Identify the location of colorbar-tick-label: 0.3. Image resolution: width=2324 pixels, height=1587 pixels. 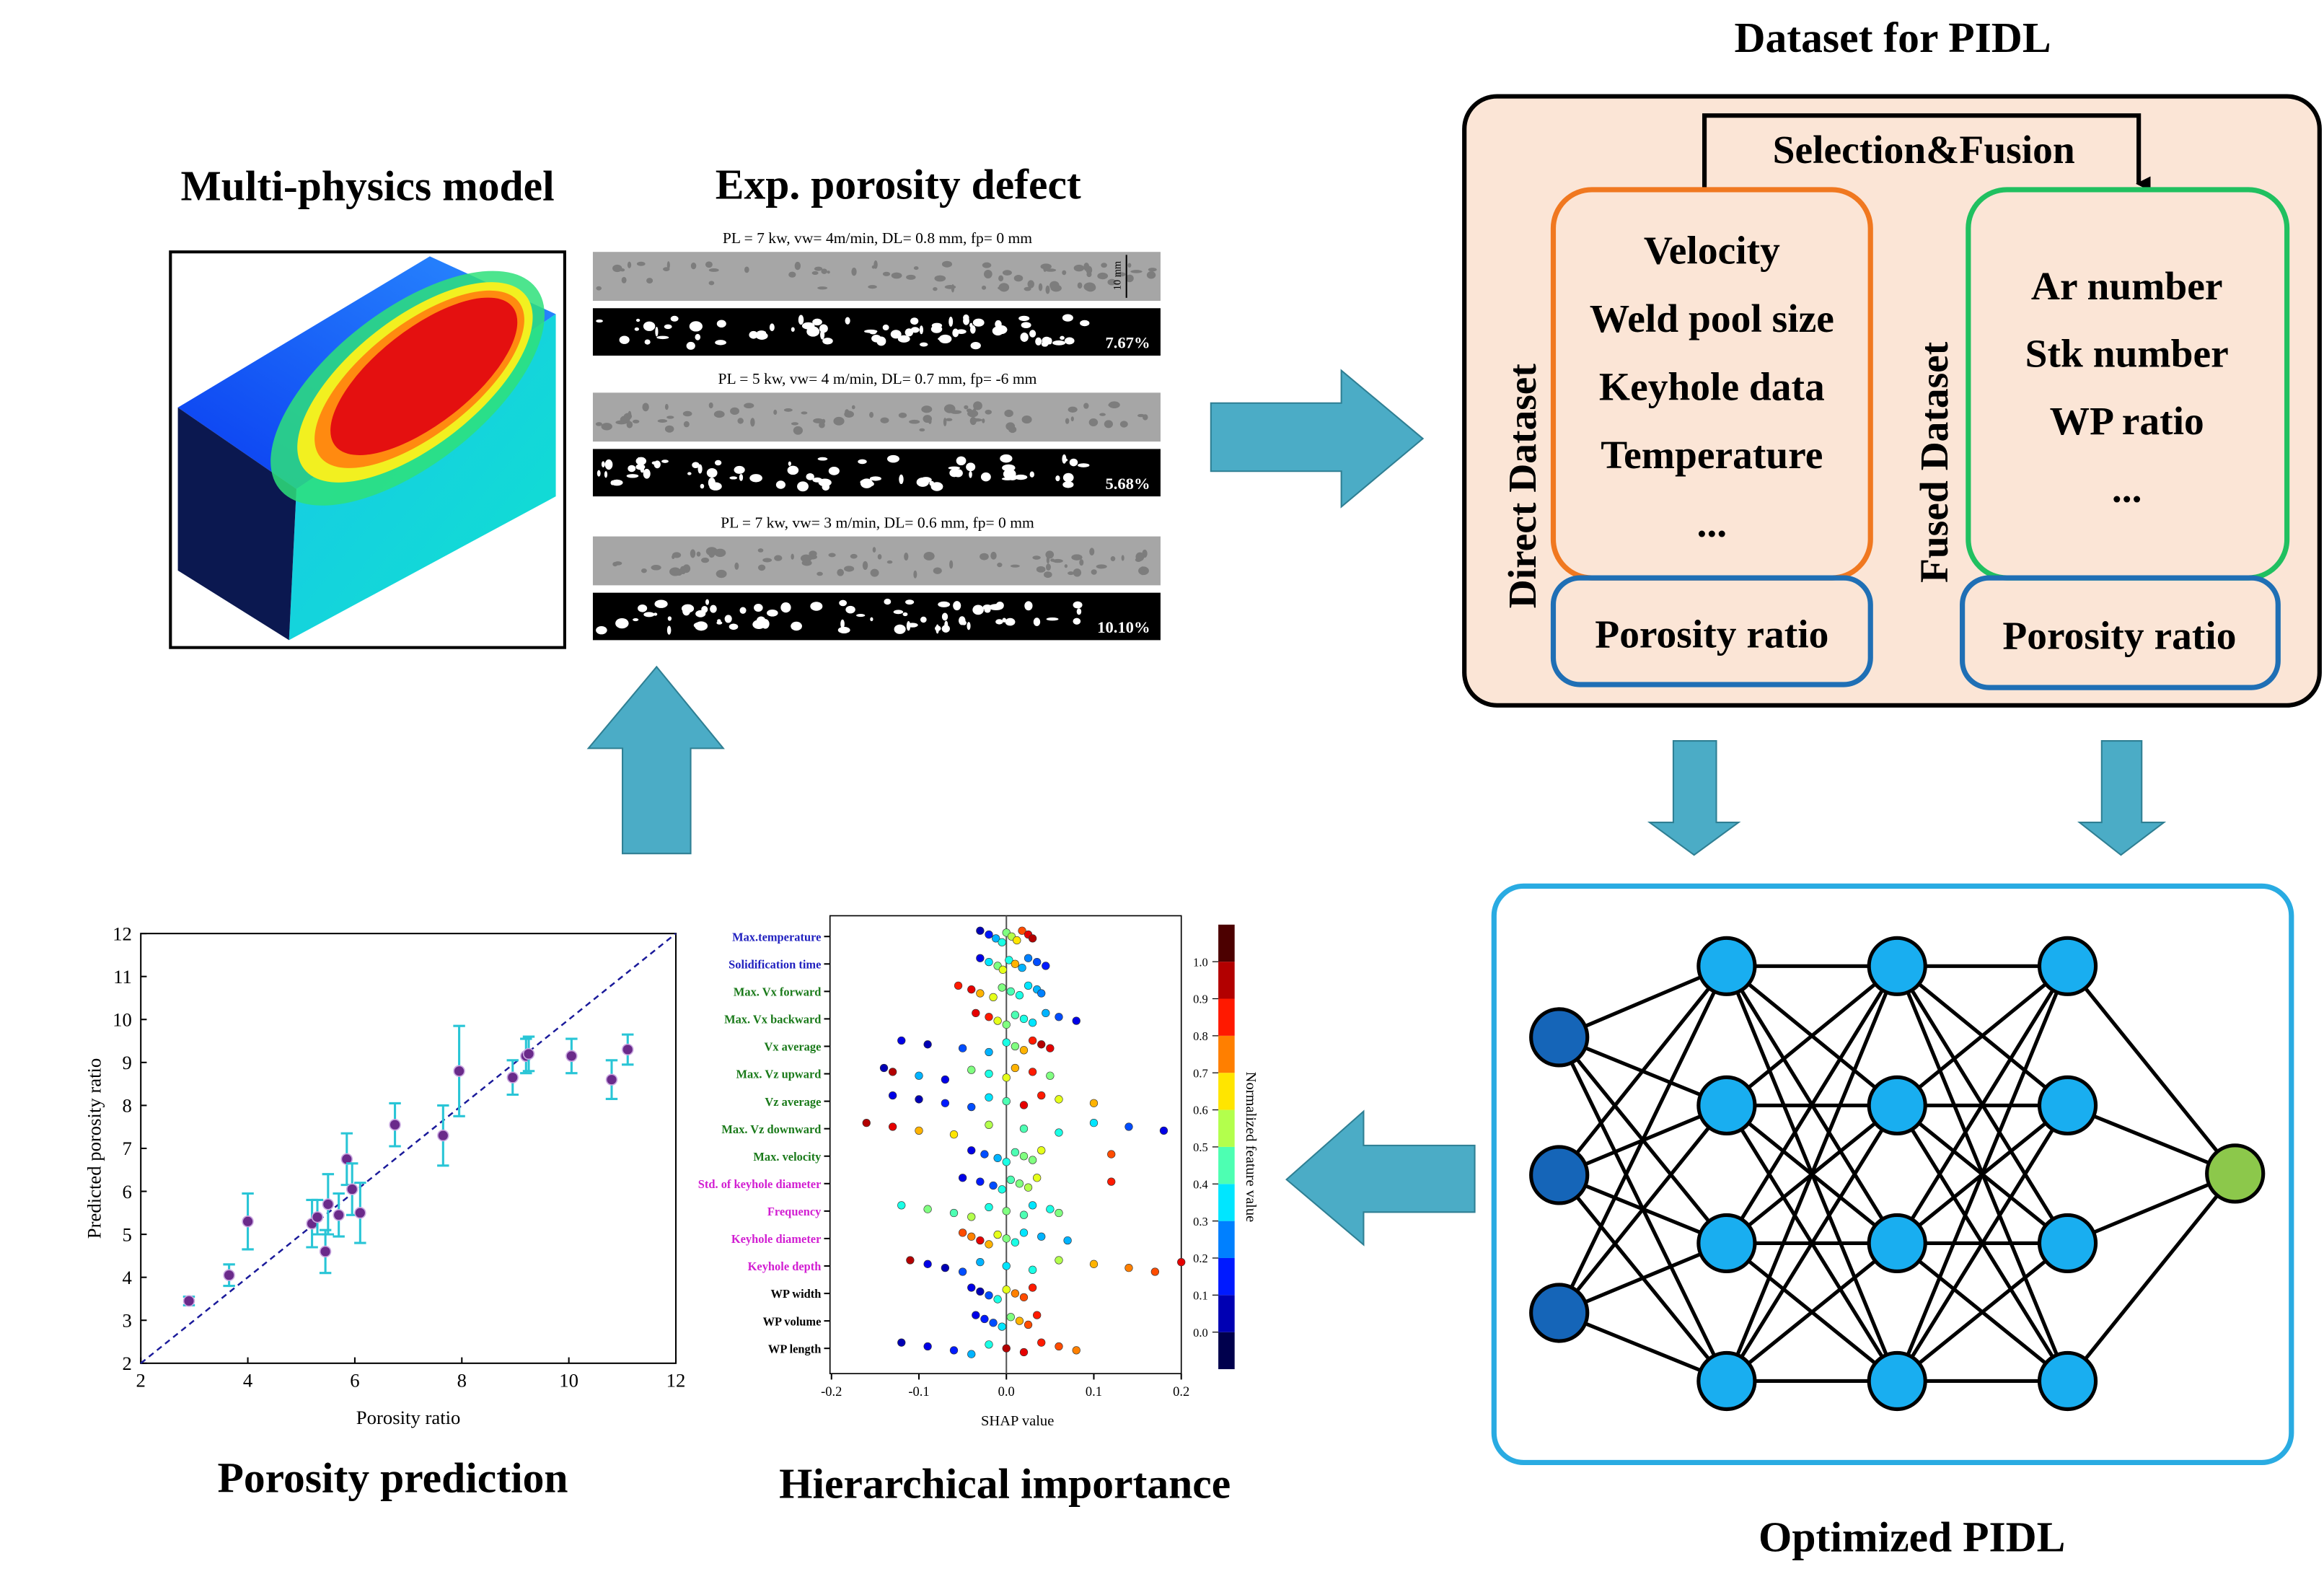
(1200, 1221).